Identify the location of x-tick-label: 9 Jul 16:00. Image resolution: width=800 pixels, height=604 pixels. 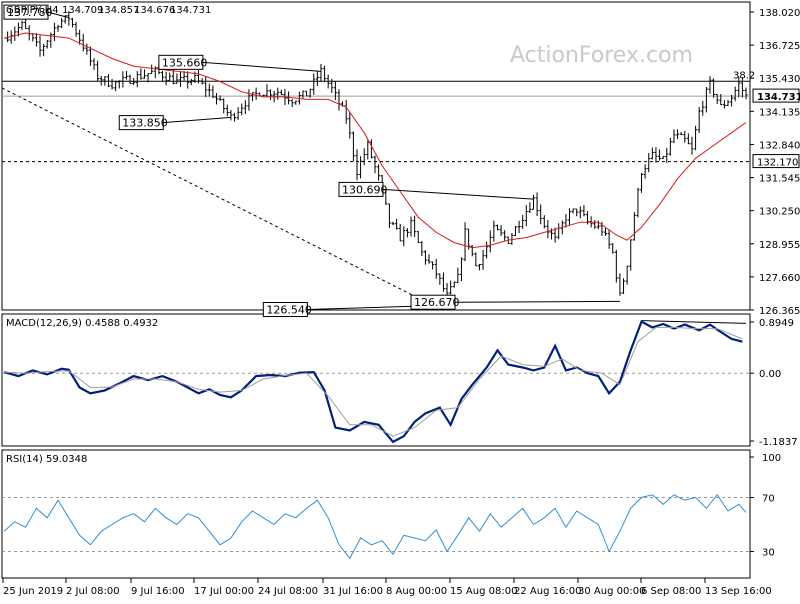
(158, 591).